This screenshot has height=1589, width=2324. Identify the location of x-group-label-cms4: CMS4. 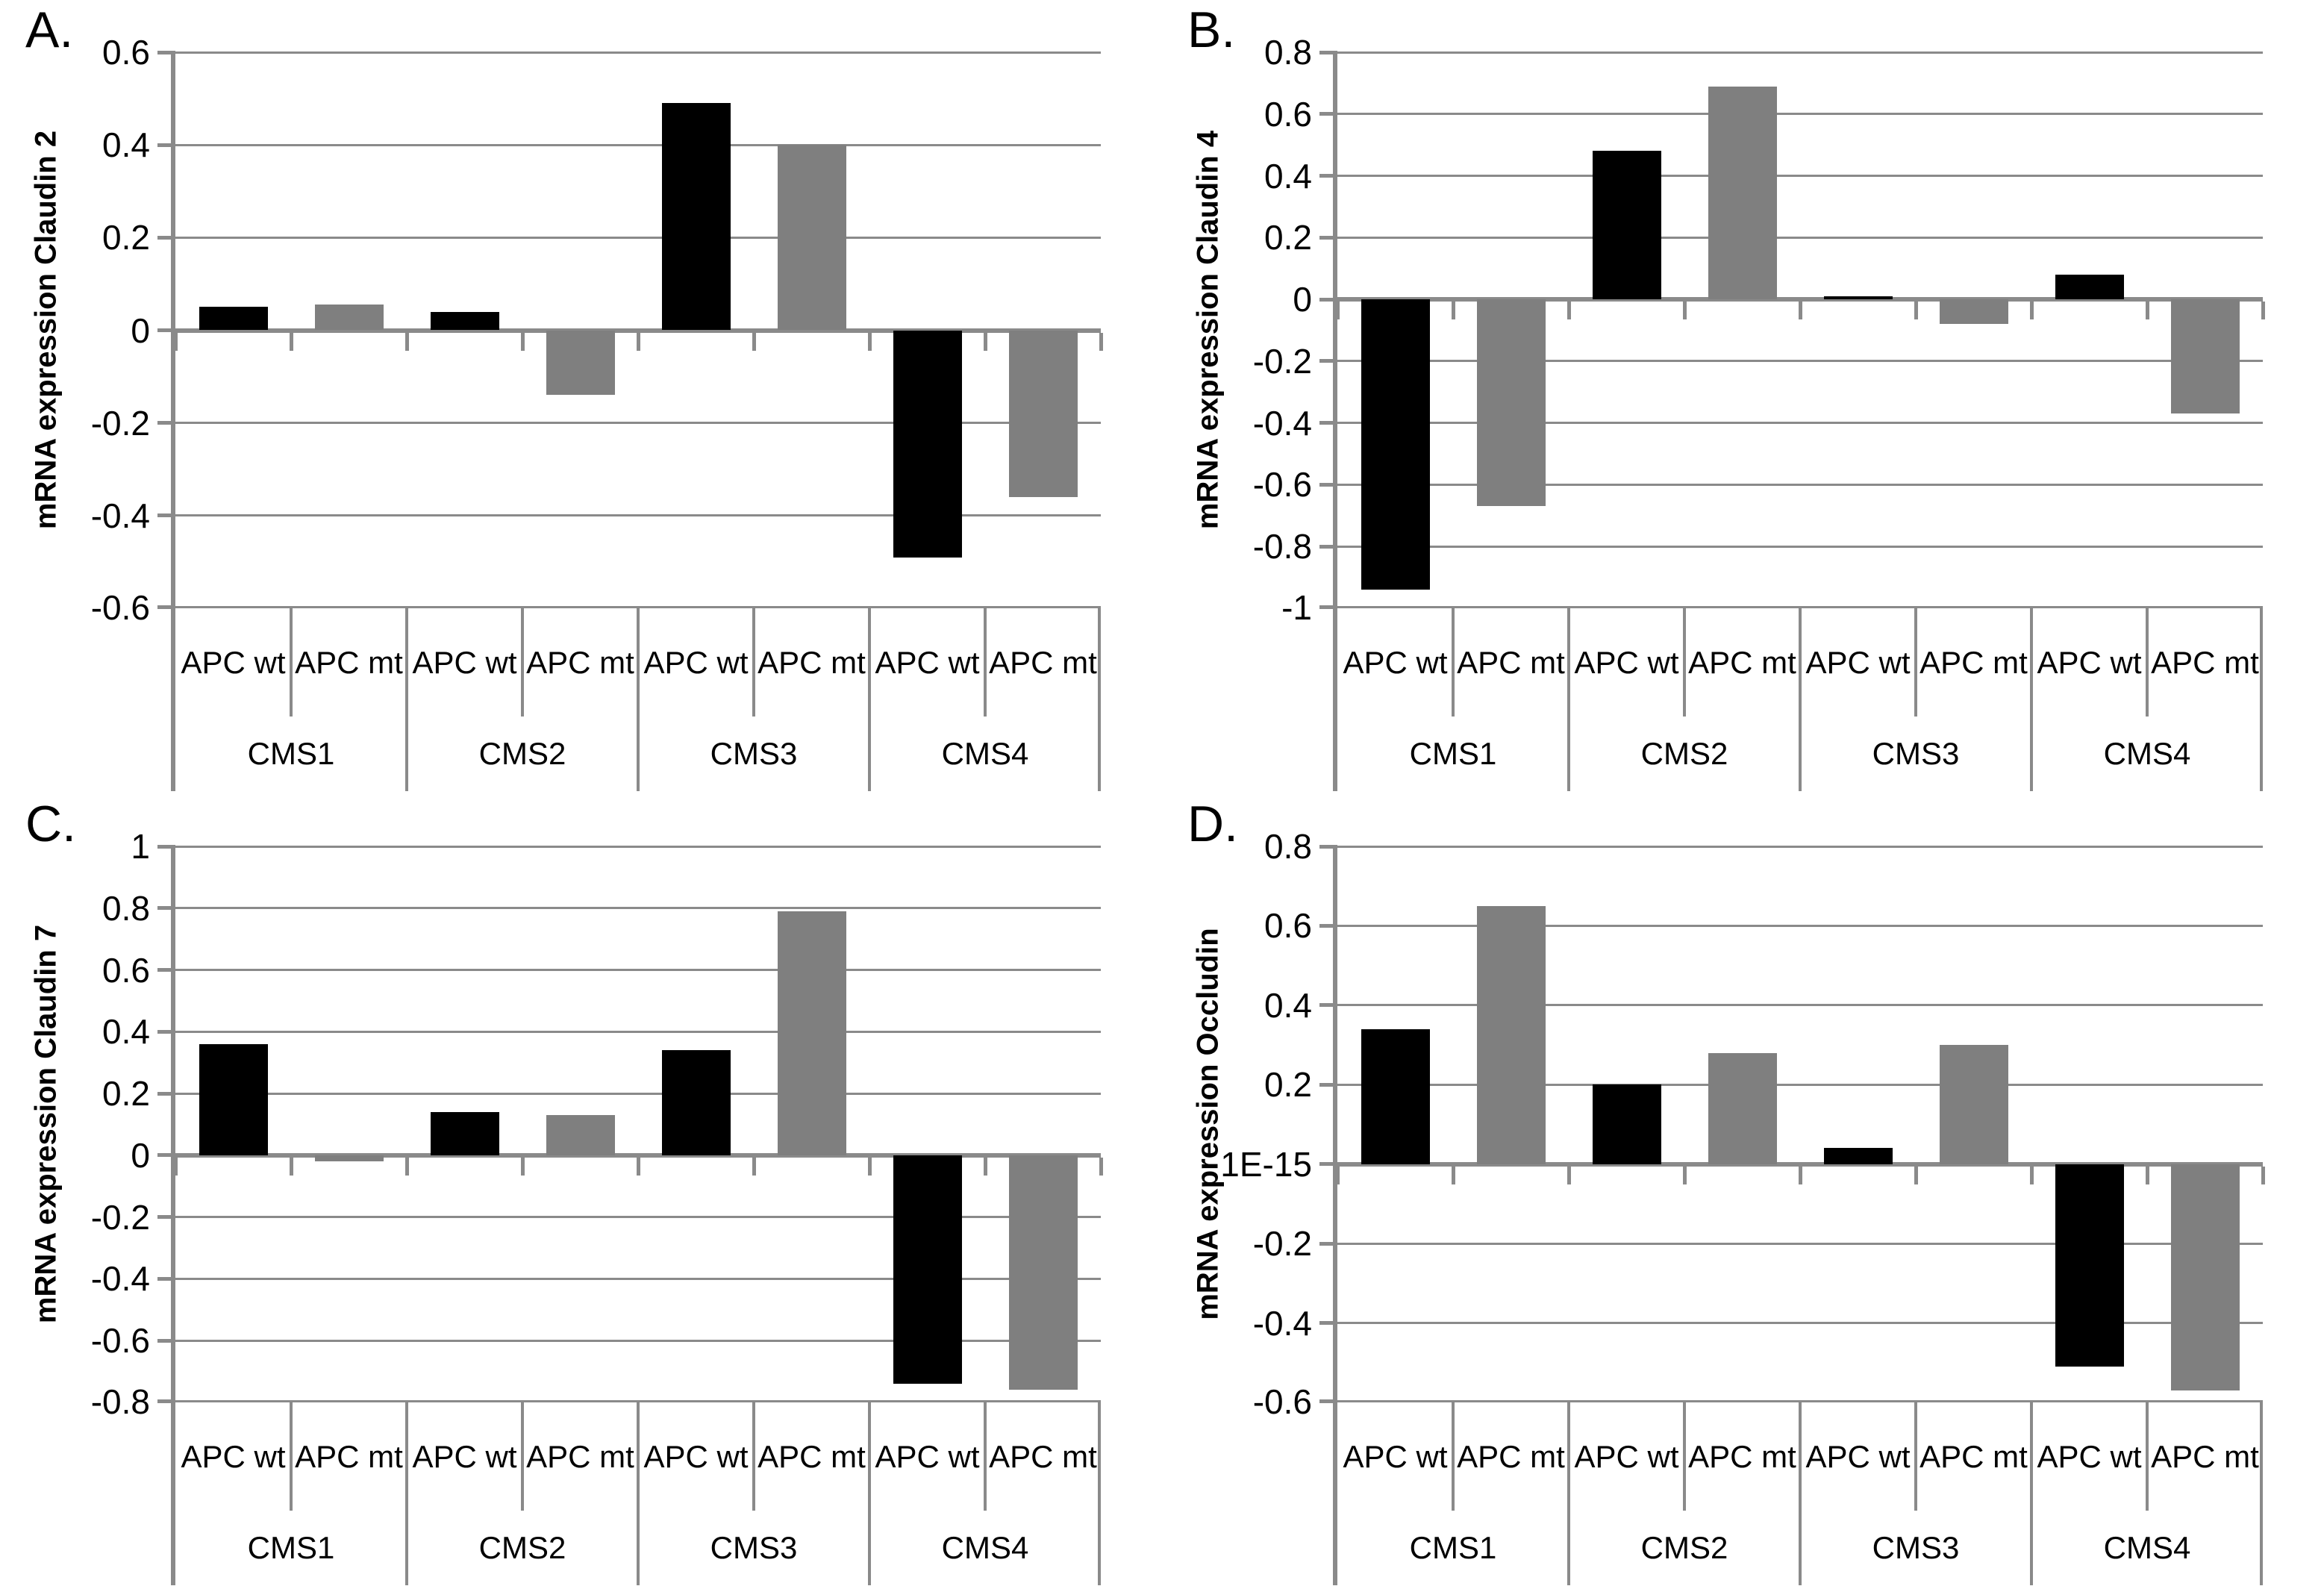
(2147, 1548).